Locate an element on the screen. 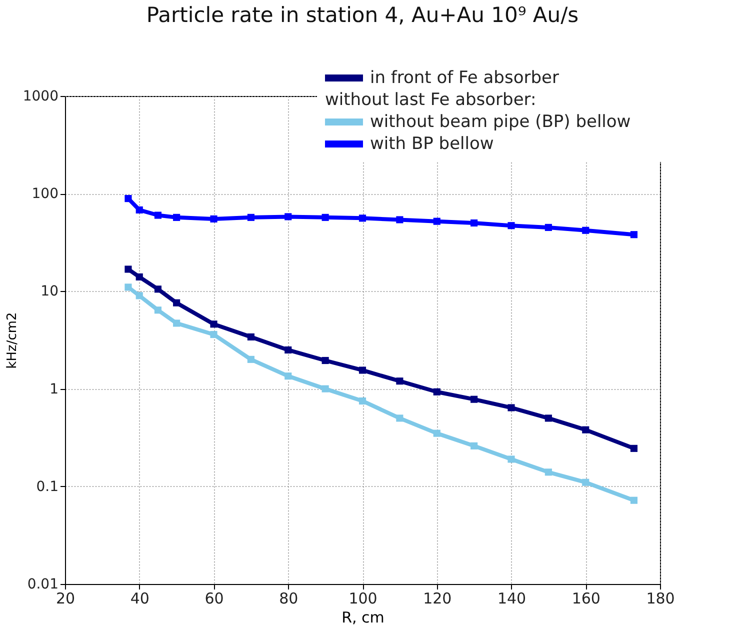 This screenshot has height=642, width=738. y-tick-label: 1 is located at coordinates (54, 389).